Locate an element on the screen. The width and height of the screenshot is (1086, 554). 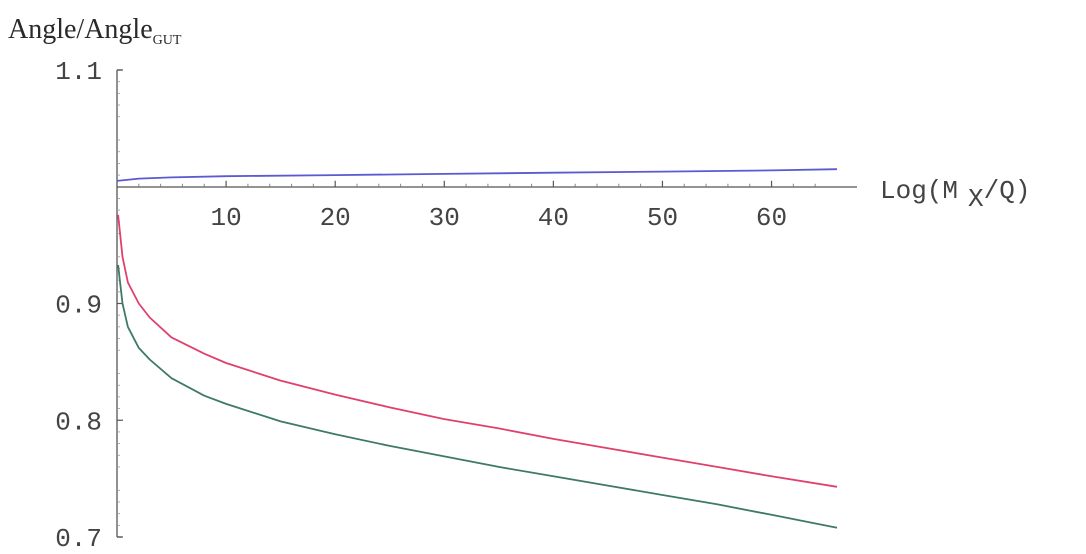
y-axis-label: Angle/AngleGUT is located at coordinates (95, 31).